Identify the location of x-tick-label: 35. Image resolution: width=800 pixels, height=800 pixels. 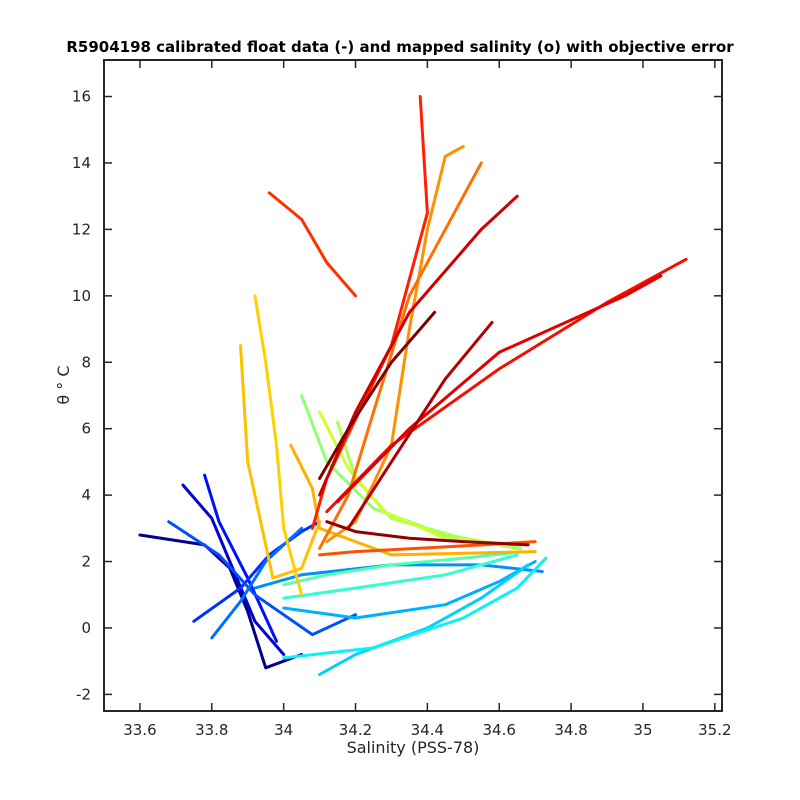
(642, 730).